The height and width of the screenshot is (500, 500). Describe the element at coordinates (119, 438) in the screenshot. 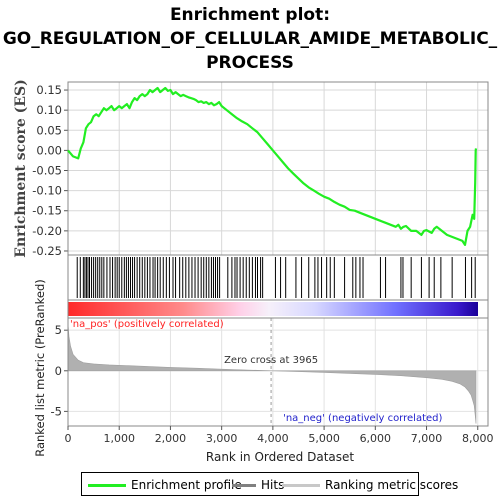

I see `xtick-label: 1,000` at that location.